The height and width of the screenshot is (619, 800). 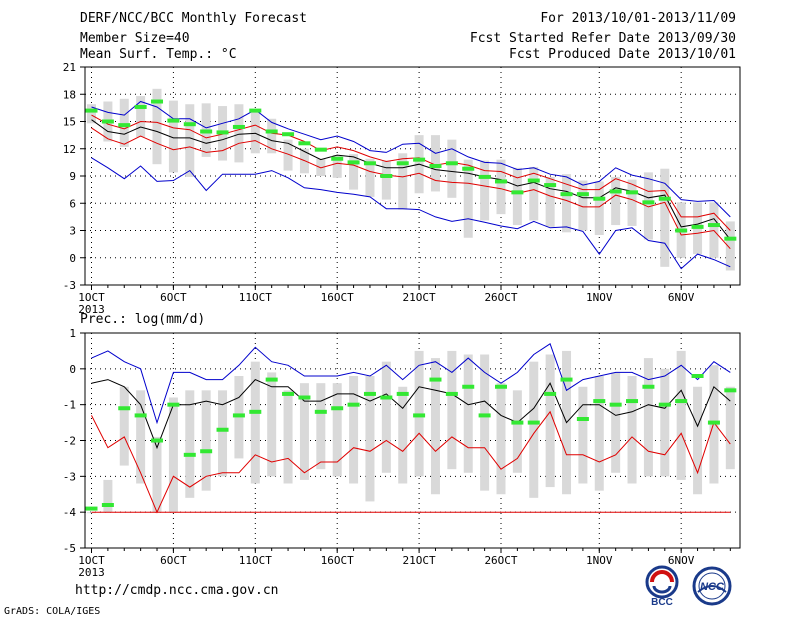 I want to click on temp-ytick-label: 15, so click(x=69, y=122).